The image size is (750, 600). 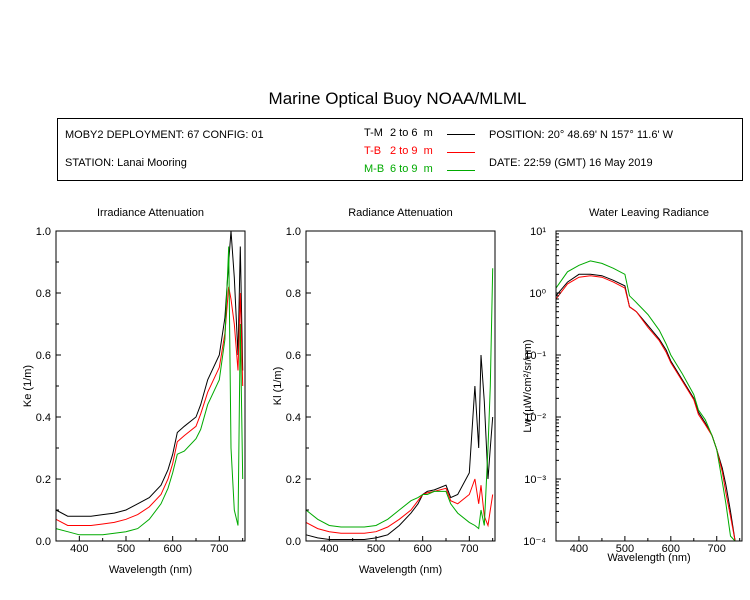 What do you see at coordinates (150, 213) in the screenshot?
I see `chart-title: Irradiance Attenuation` at bounding box center [150, 213].